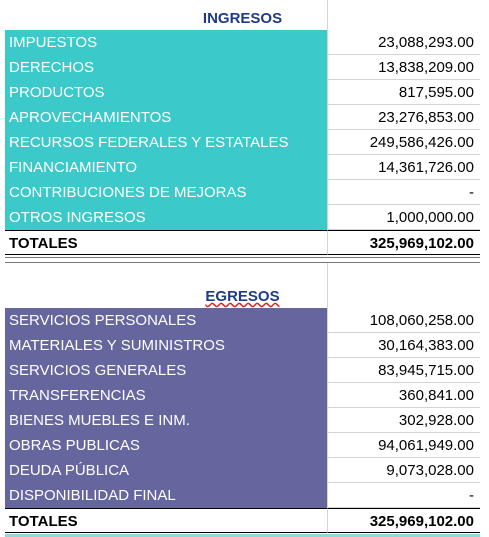  I want to click on row-label: MATERIALES Y SUMINISTROS, so click(166, 345).